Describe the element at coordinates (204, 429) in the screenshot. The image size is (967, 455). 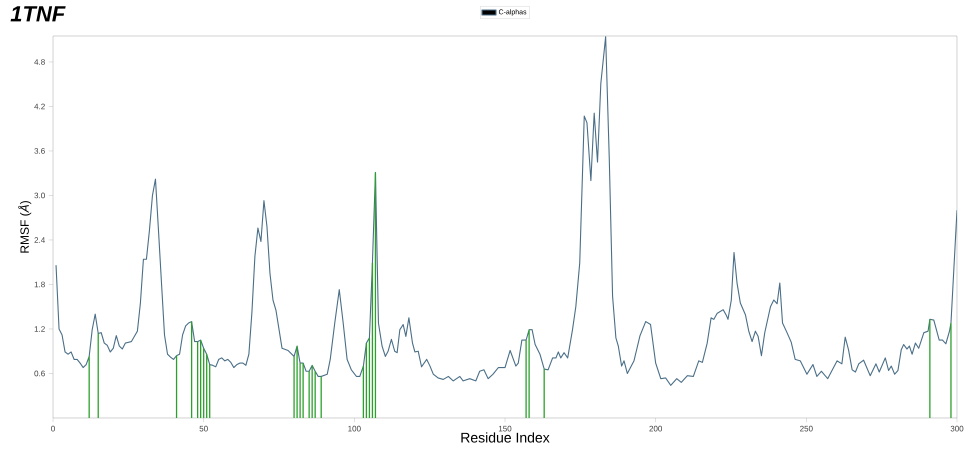
I see `x-tick-label: 50` at that location.